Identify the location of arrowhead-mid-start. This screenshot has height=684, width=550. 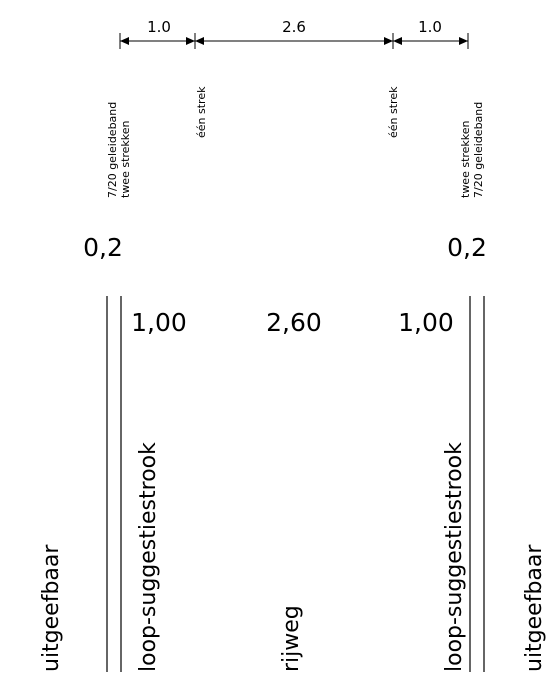
(199, 41).